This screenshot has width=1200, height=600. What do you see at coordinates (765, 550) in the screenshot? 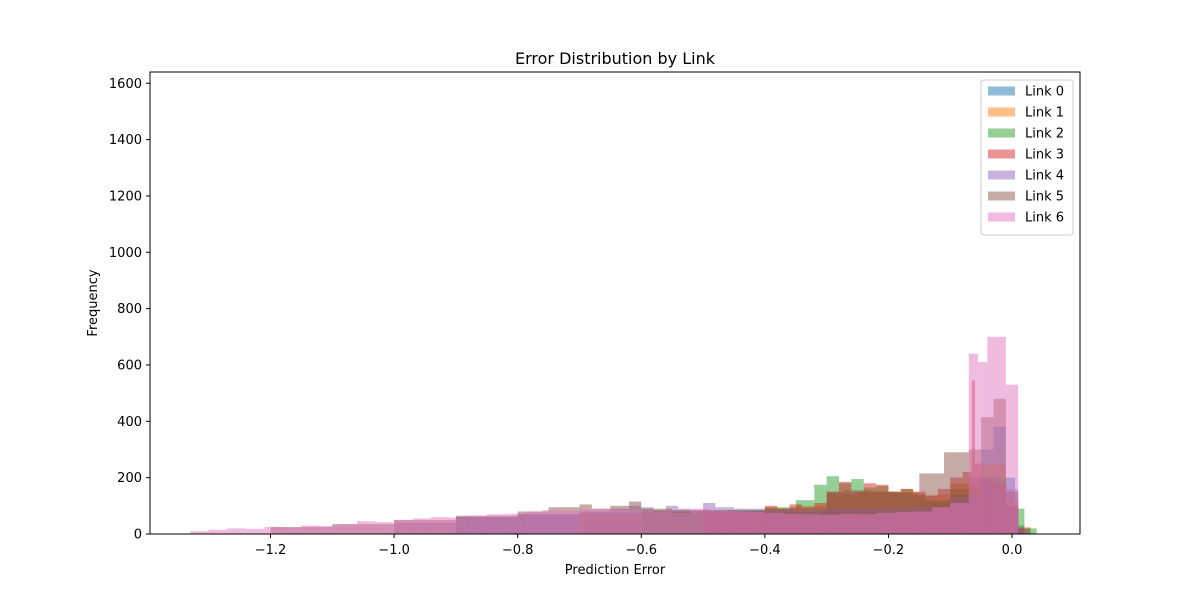
I see `x-tick-label: −0.4` at bounding box center [765, 550].